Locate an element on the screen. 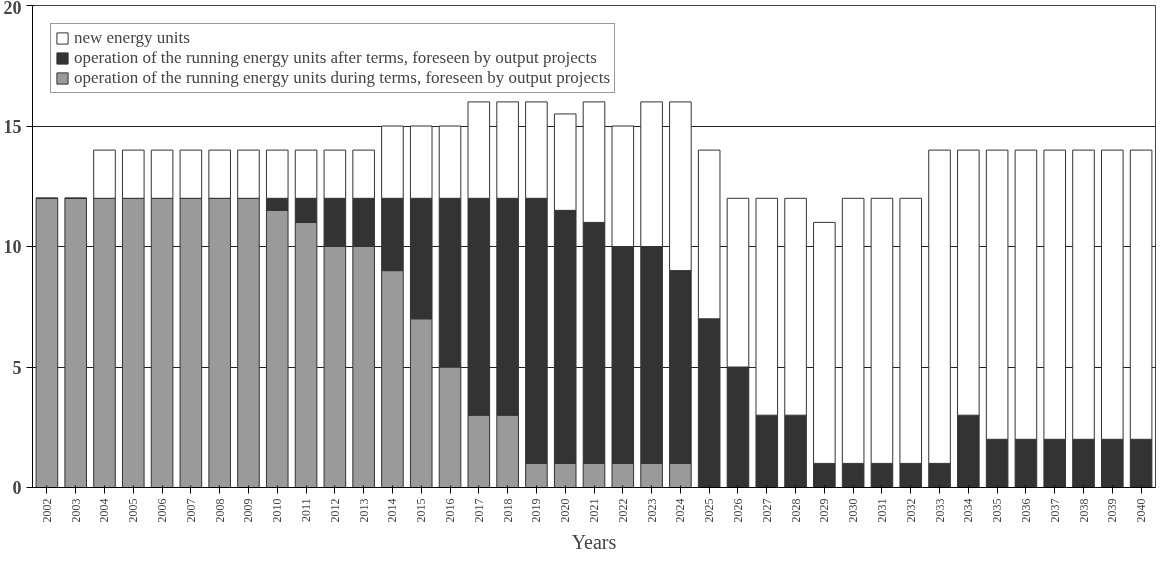  x-tick-label: 2009 is located at coordinates (248, 510).